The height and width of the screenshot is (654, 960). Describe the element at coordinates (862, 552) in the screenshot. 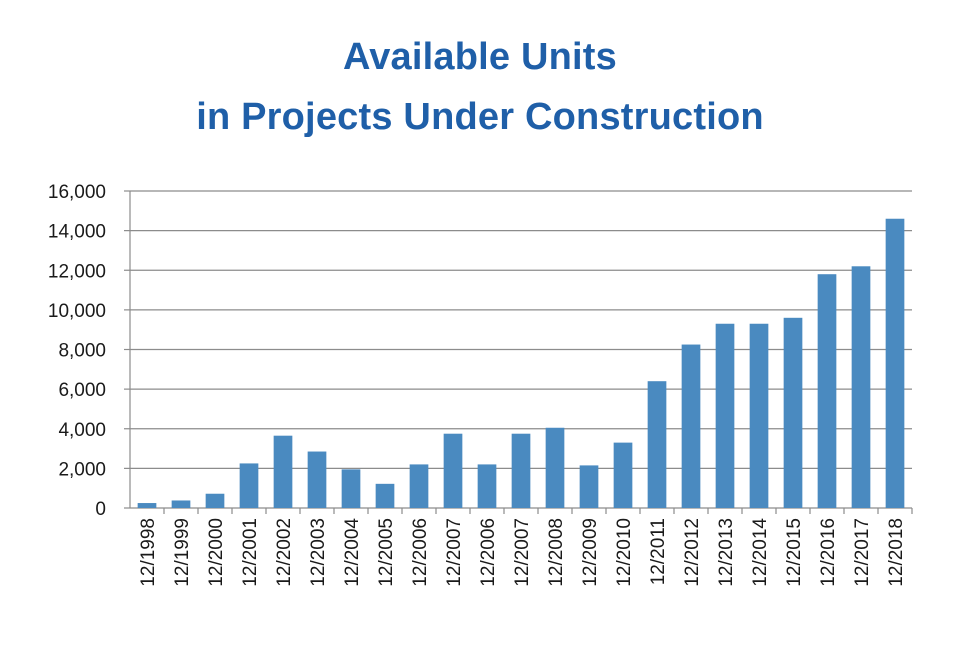

I see `x-tick-label: 12/2017` at that location.